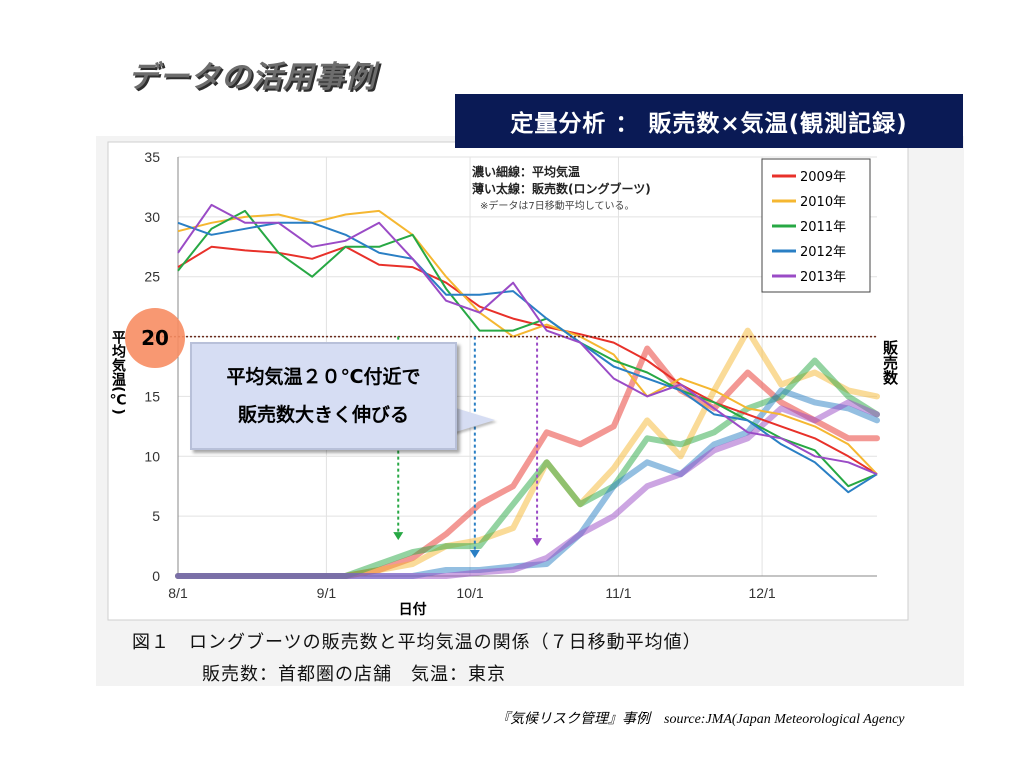  Describe the element at coordinates (709, 121) in the screenshot. I see `analysis-banner: 定量分析 ： 販売数×気温(観測記録)` at that location.